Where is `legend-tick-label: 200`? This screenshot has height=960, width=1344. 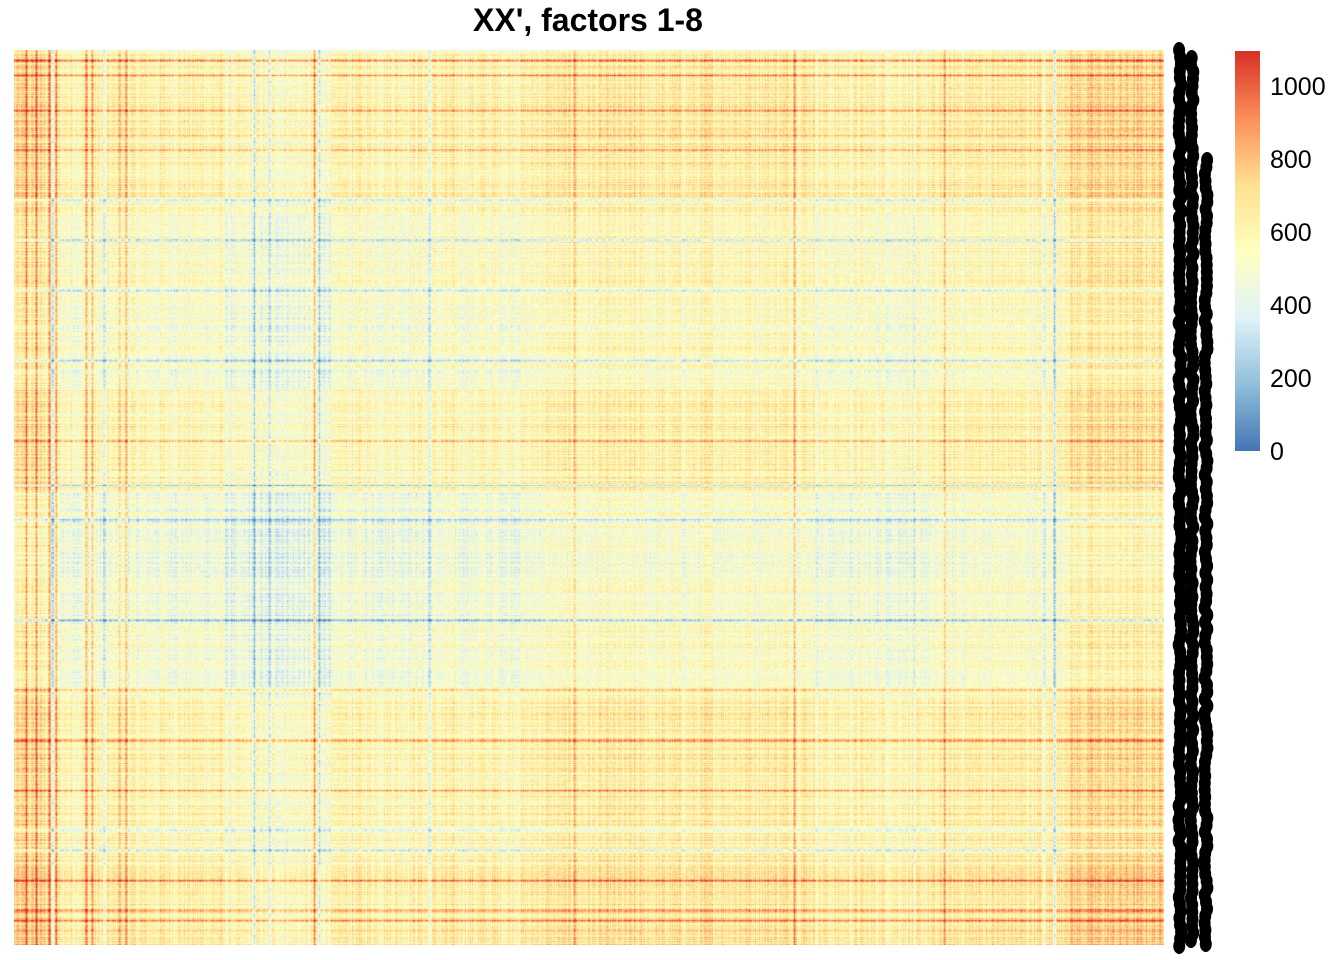
legend-tick-label: 200 is located at coordinates (1291, 379).